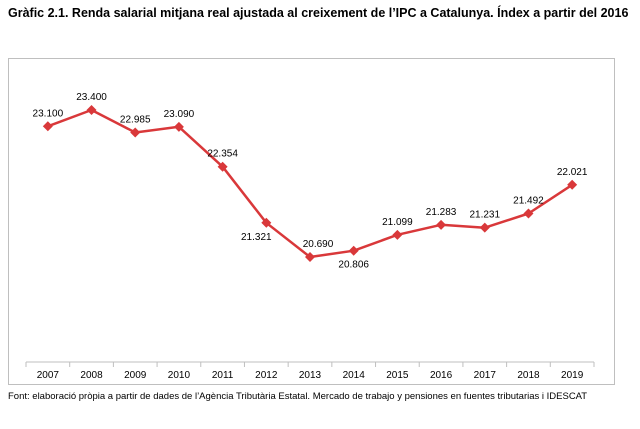 This screenshot has height=429, width=640. What do you see at coordinates (256, 237) in the screenshot?
I see `data-label: 21.321` at bounding box center [256, 237].